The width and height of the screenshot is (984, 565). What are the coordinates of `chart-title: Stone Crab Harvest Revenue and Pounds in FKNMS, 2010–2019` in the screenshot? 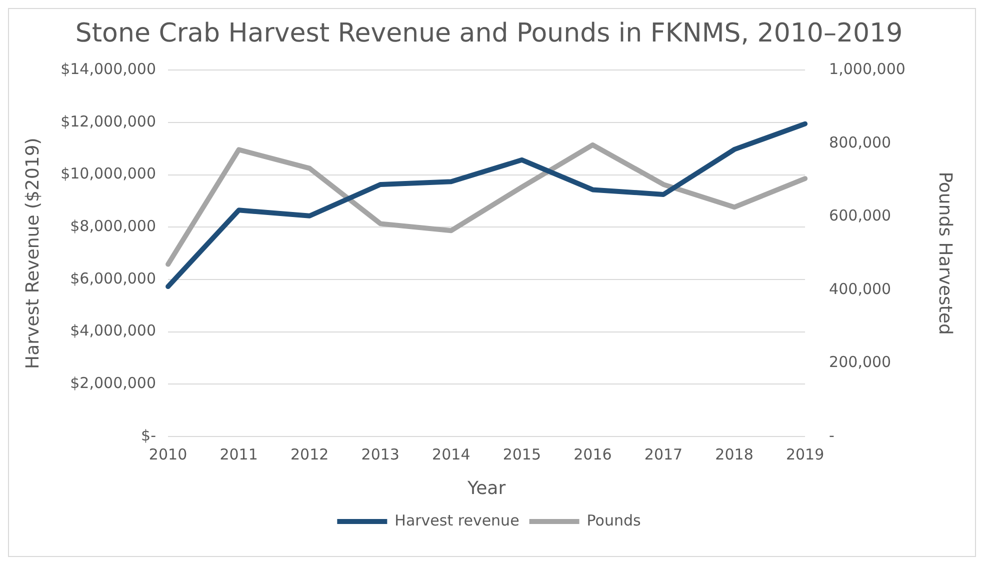 It's located at (489, 33).